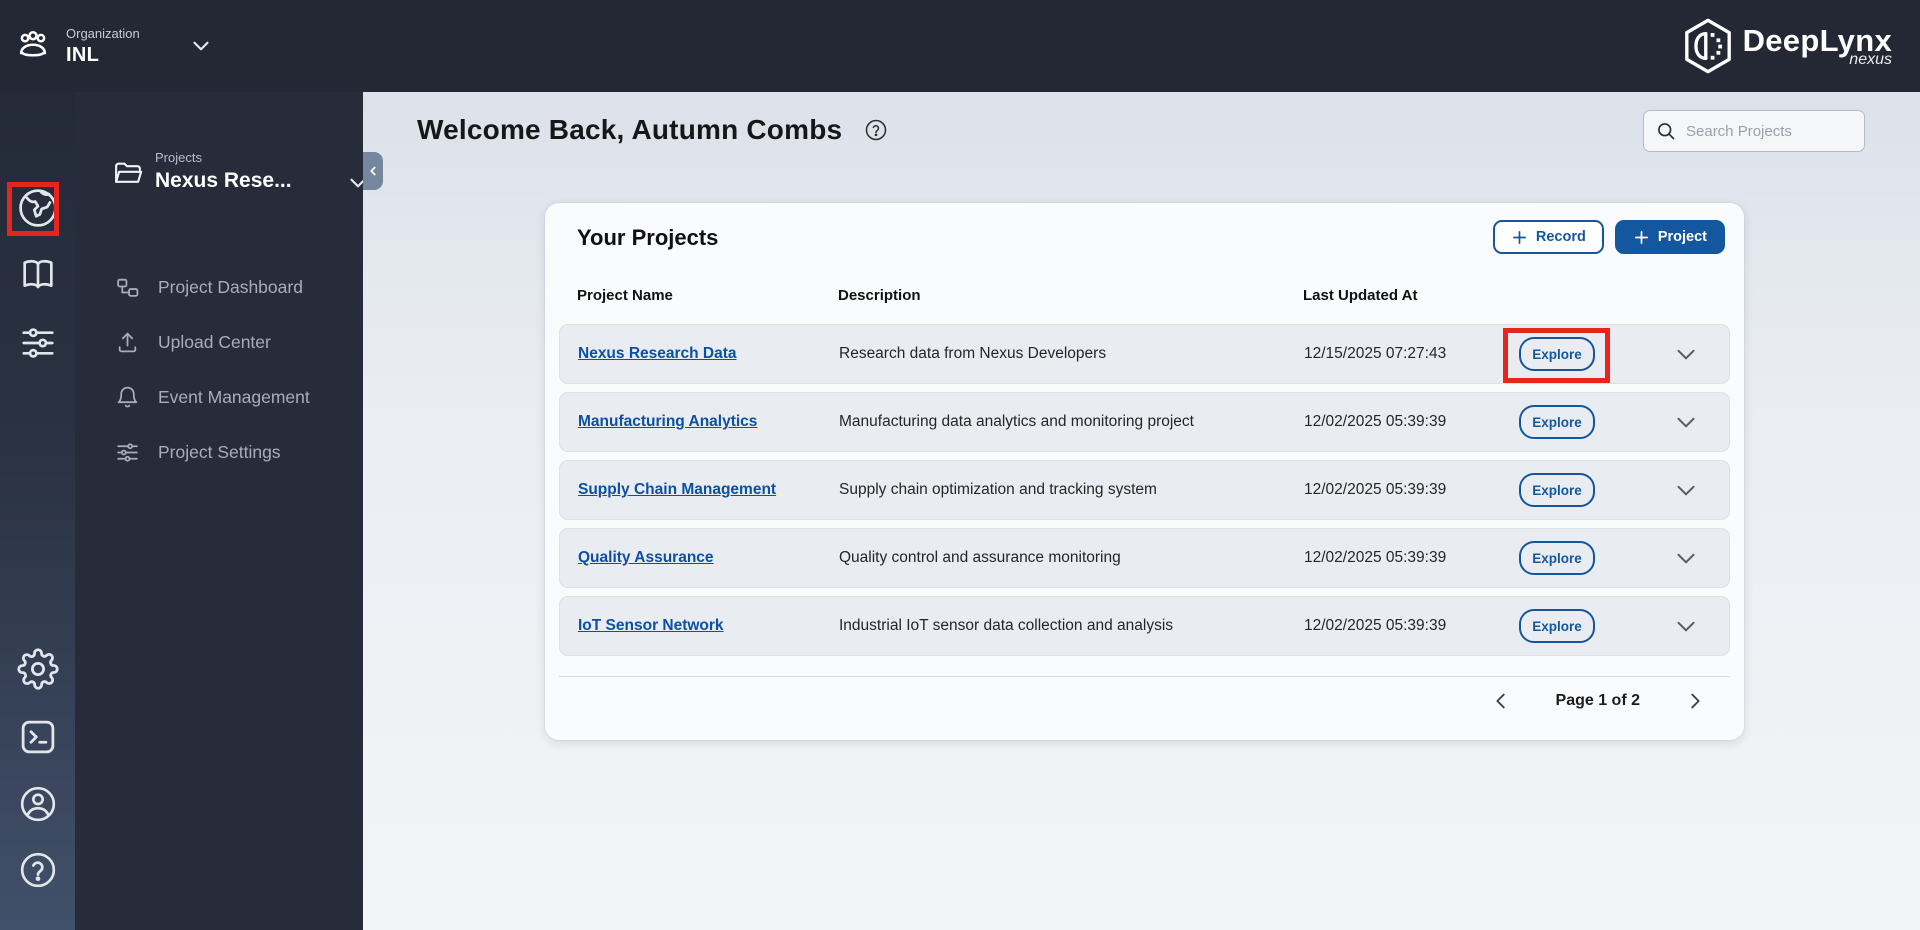  What do you see at coordinates (234, 397) in the screenshot?
I see `sidebar-item-label: Event Management` at bounding box center [234, 397].